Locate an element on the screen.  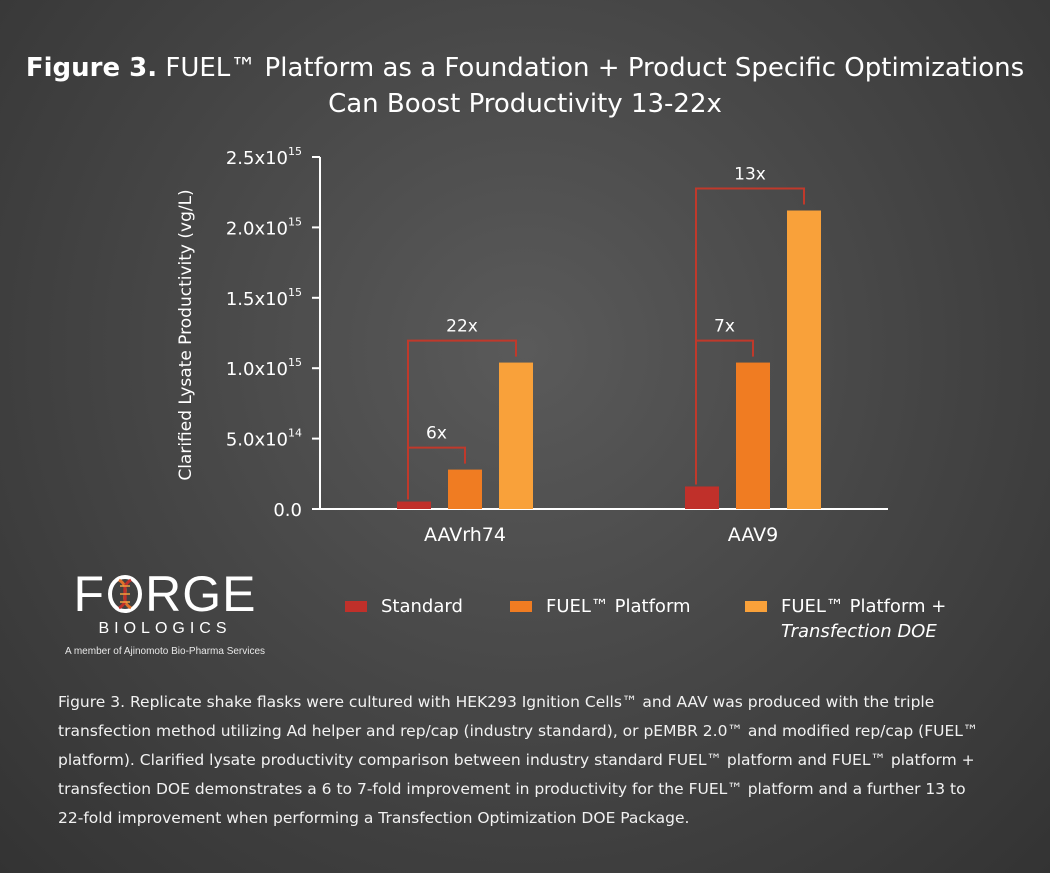
bar-aav9-fuel-doe is located at coordinates (804, 359).